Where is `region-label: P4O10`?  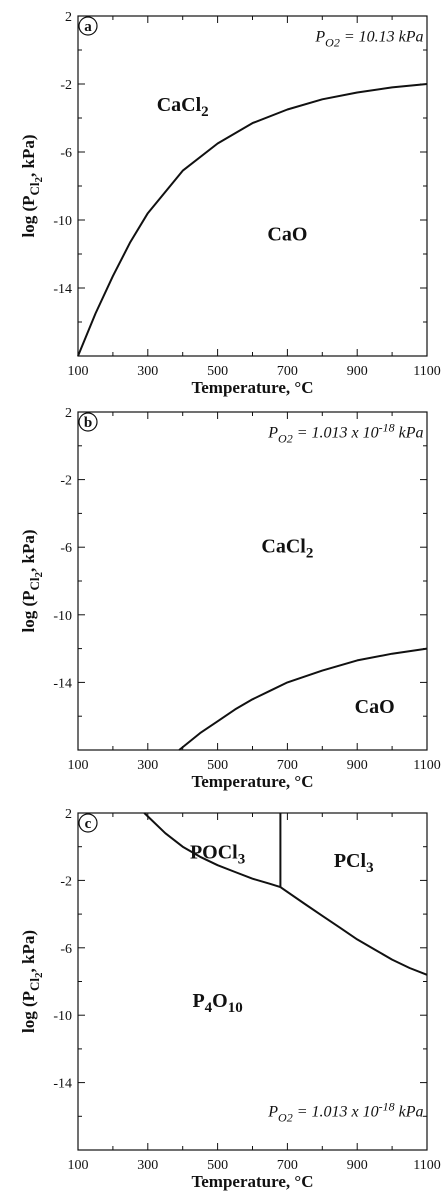 region-label: P4O10 is located at coordinates (217, 1003).